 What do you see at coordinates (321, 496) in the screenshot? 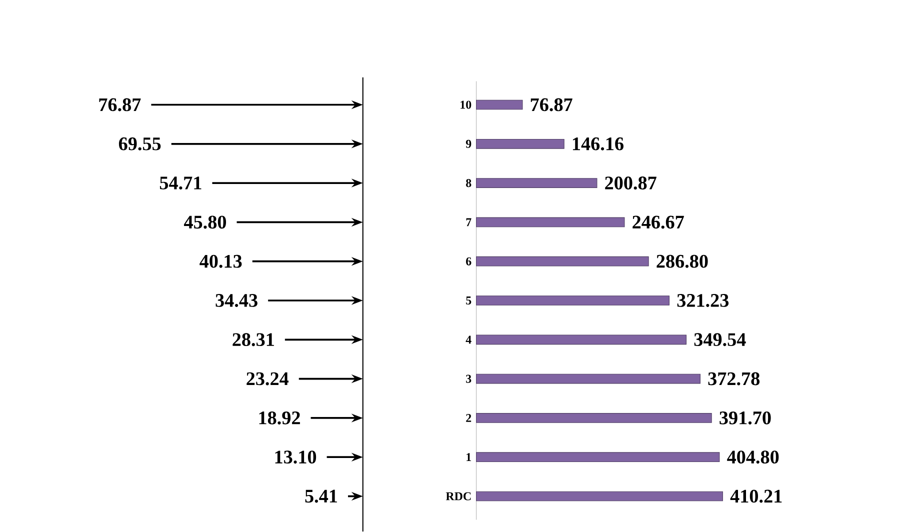
I see `data-label: 5.41` at bounding box center [321, 496].